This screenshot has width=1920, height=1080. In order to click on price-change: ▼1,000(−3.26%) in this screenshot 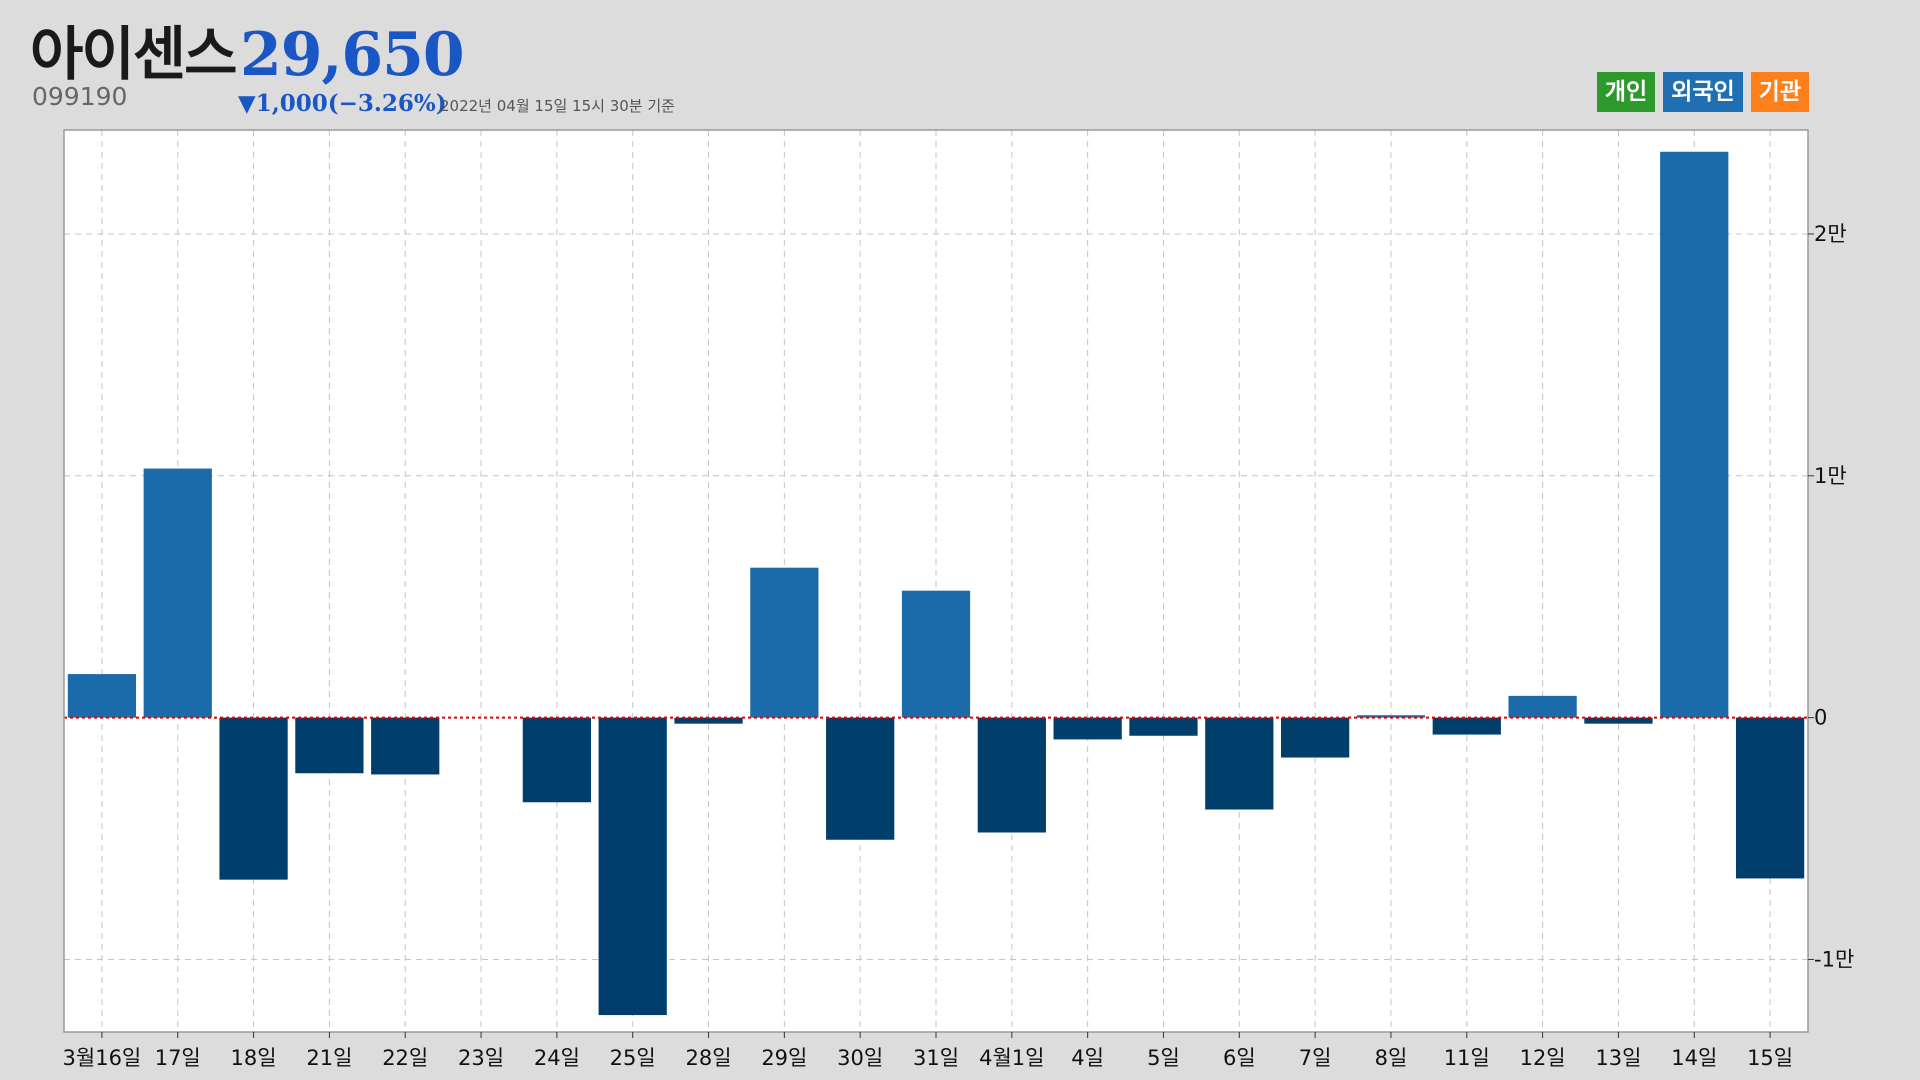, I will do `click(342, 103)`.